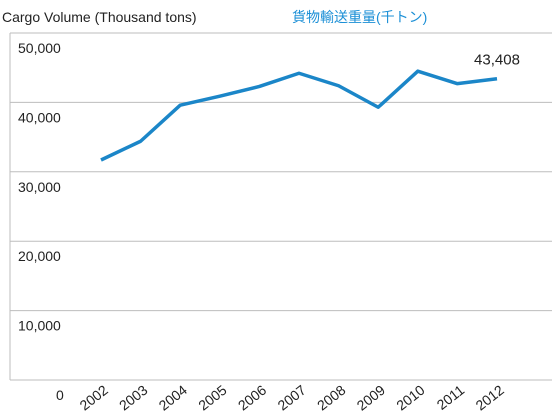  Describe the element at coordinates (451, 397) in the screenshot. I see `x-tick-label: 2011` at that location.